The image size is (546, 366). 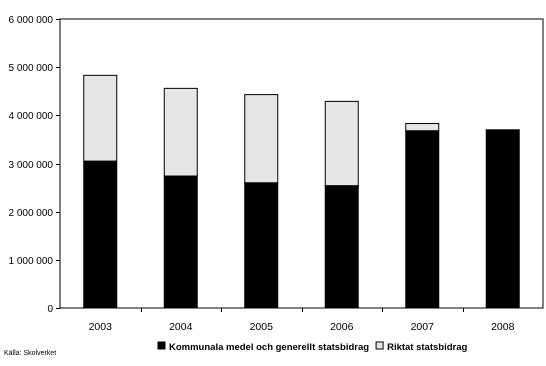 I want to click on bar-riktat-2007, so click(x=422, y=127).